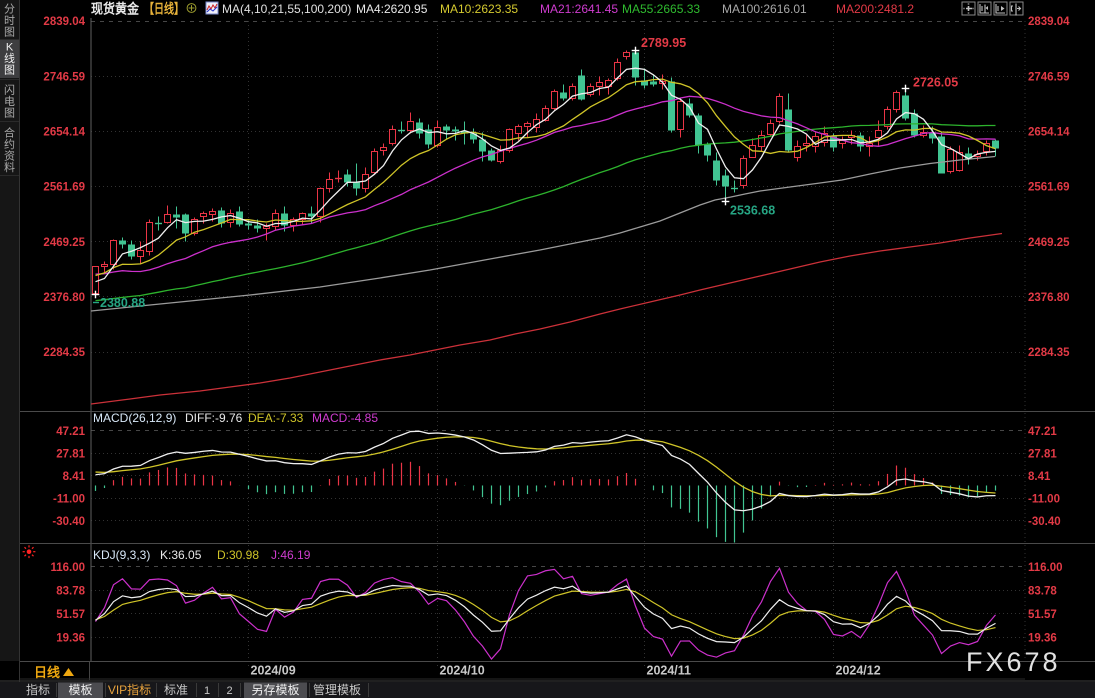 Image resolution: width=1095 pixels, height=698 pixels. I want to click on svg-text: MA10:2623.35, so click(479, 9).